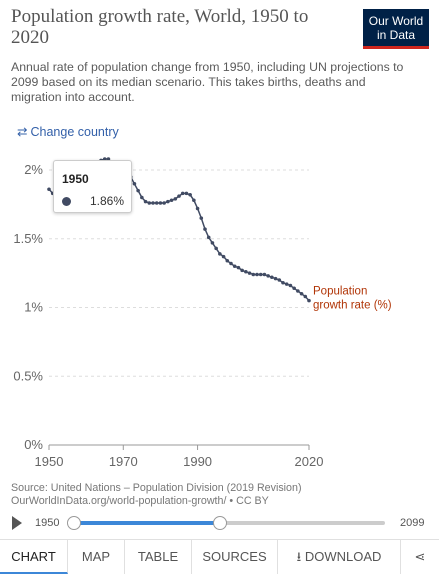  I want to click on x-axis-ticks: 1950 1970 1990 2020, so click(179, 457).